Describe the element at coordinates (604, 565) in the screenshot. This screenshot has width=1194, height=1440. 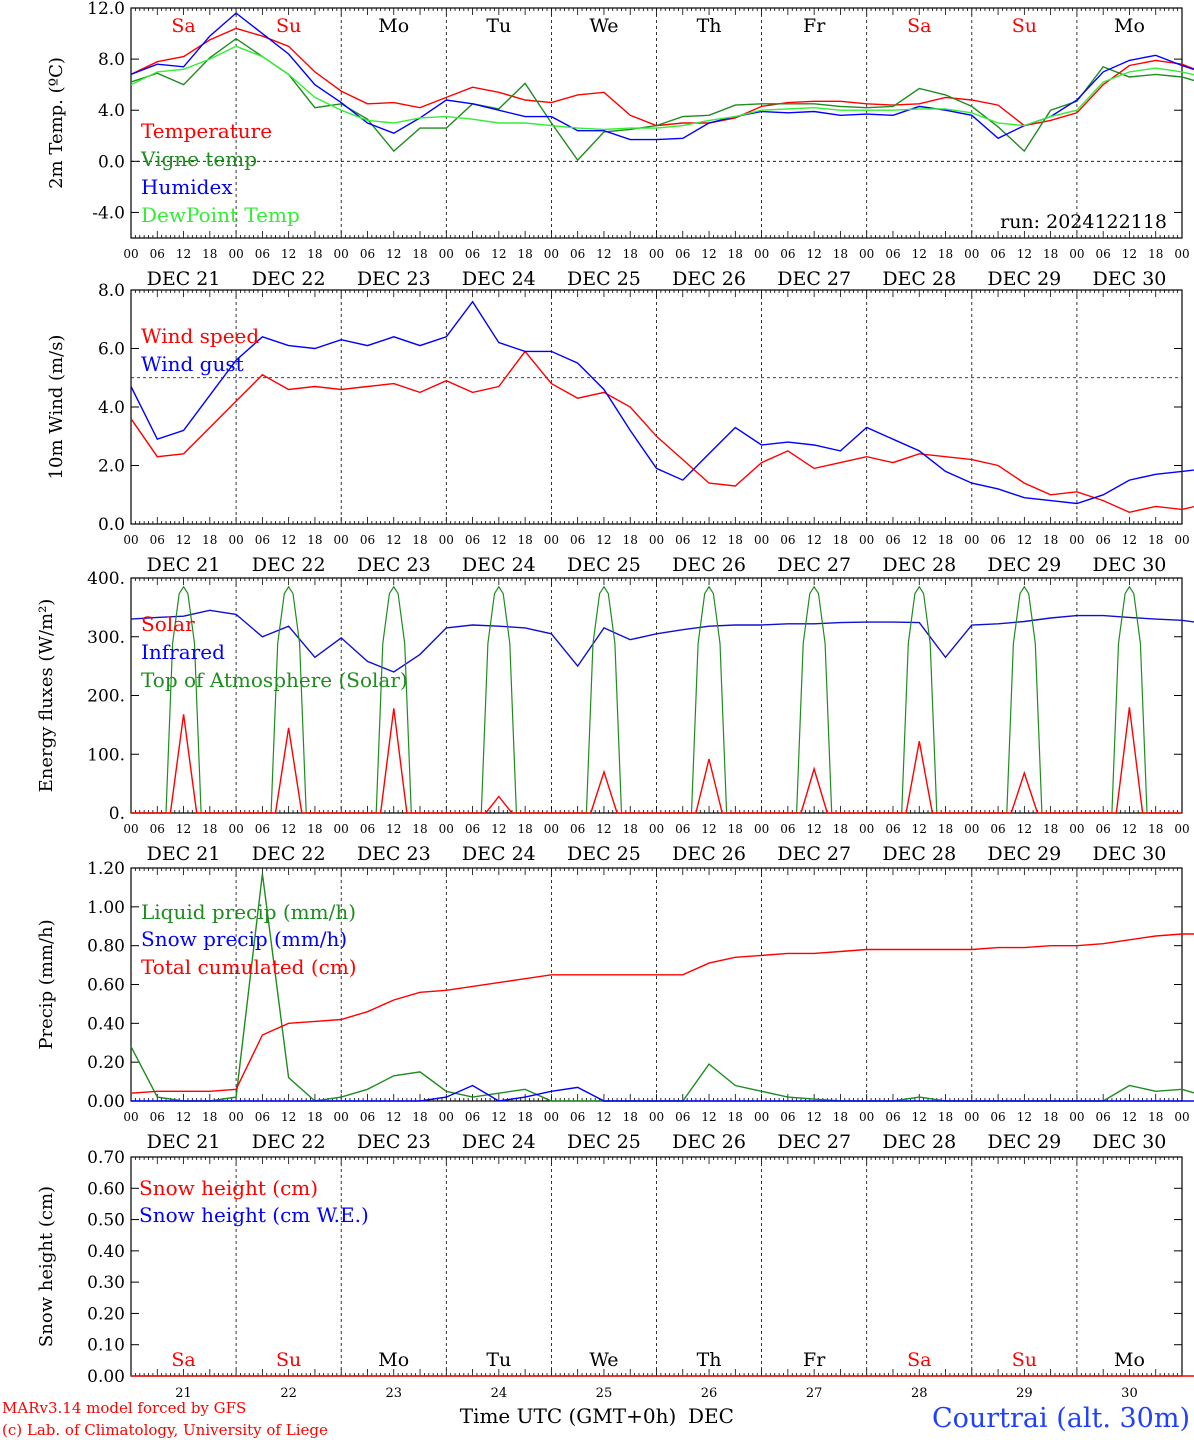
I see `date-label: DEC 25` at that location.